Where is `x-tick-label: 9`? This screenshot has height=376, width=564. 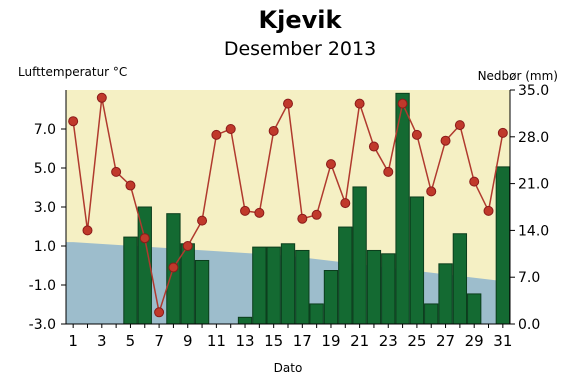
x-tick-label: 9 is located at coordinates (188, 341).